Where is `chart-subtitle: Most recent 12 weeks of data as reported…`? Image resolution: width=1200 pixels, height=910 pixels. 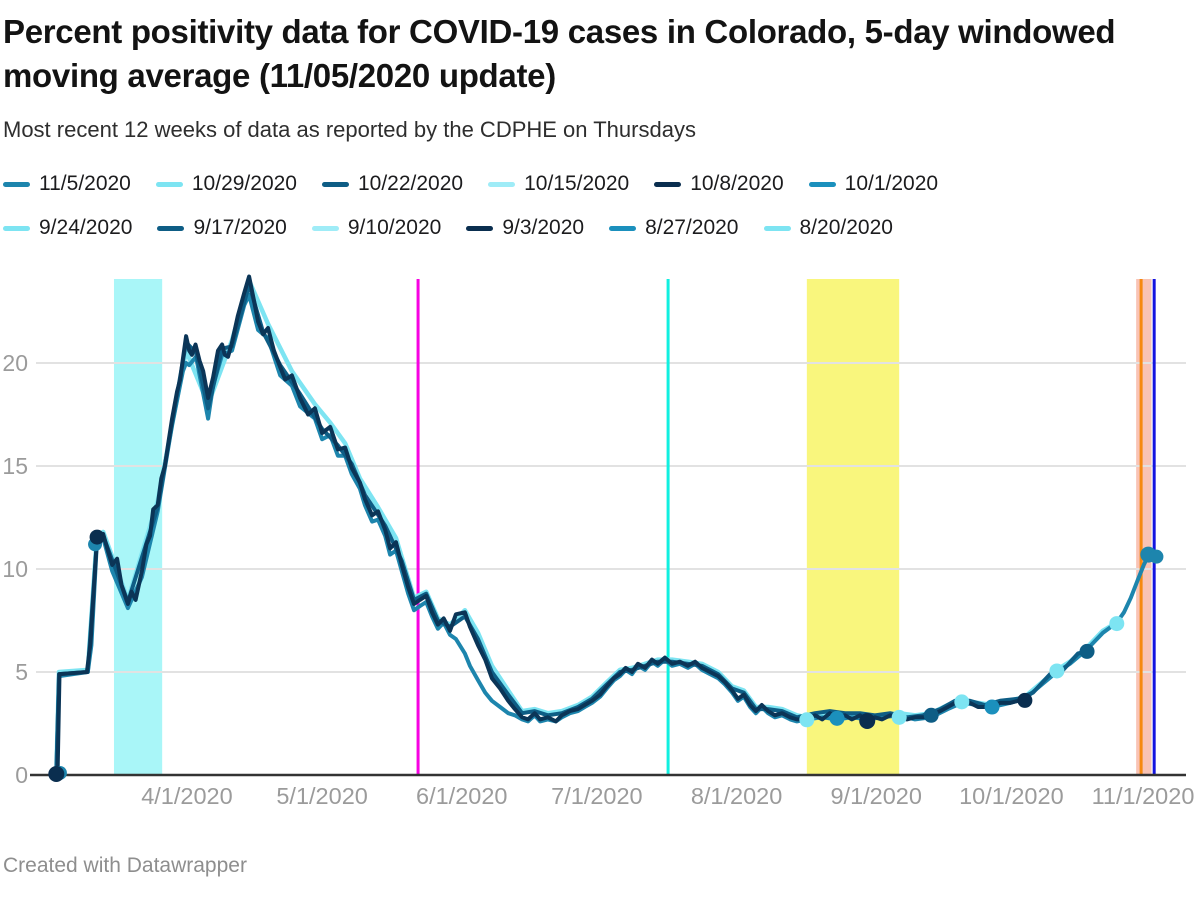 chart-subtitle: Most recent 12 weeks of data as reported… is located at coordinates (349, 130).